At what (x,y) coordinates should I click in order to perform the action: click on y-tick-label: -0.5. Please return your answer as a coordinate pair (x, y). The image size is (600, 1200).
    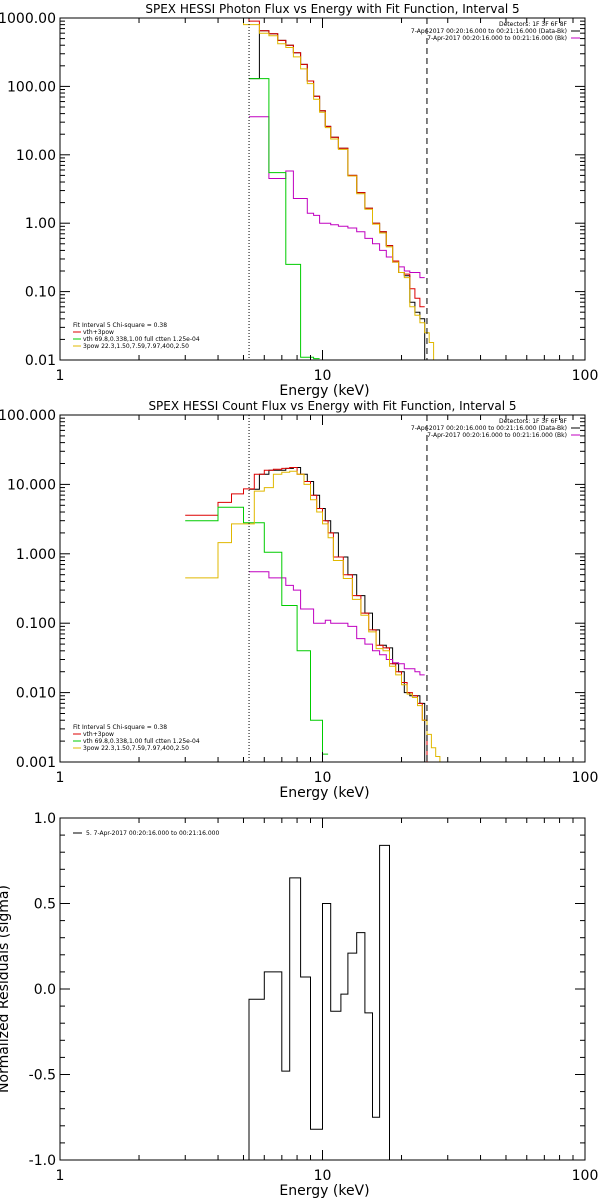
    Looking at the image, I should click on (42, 1076).